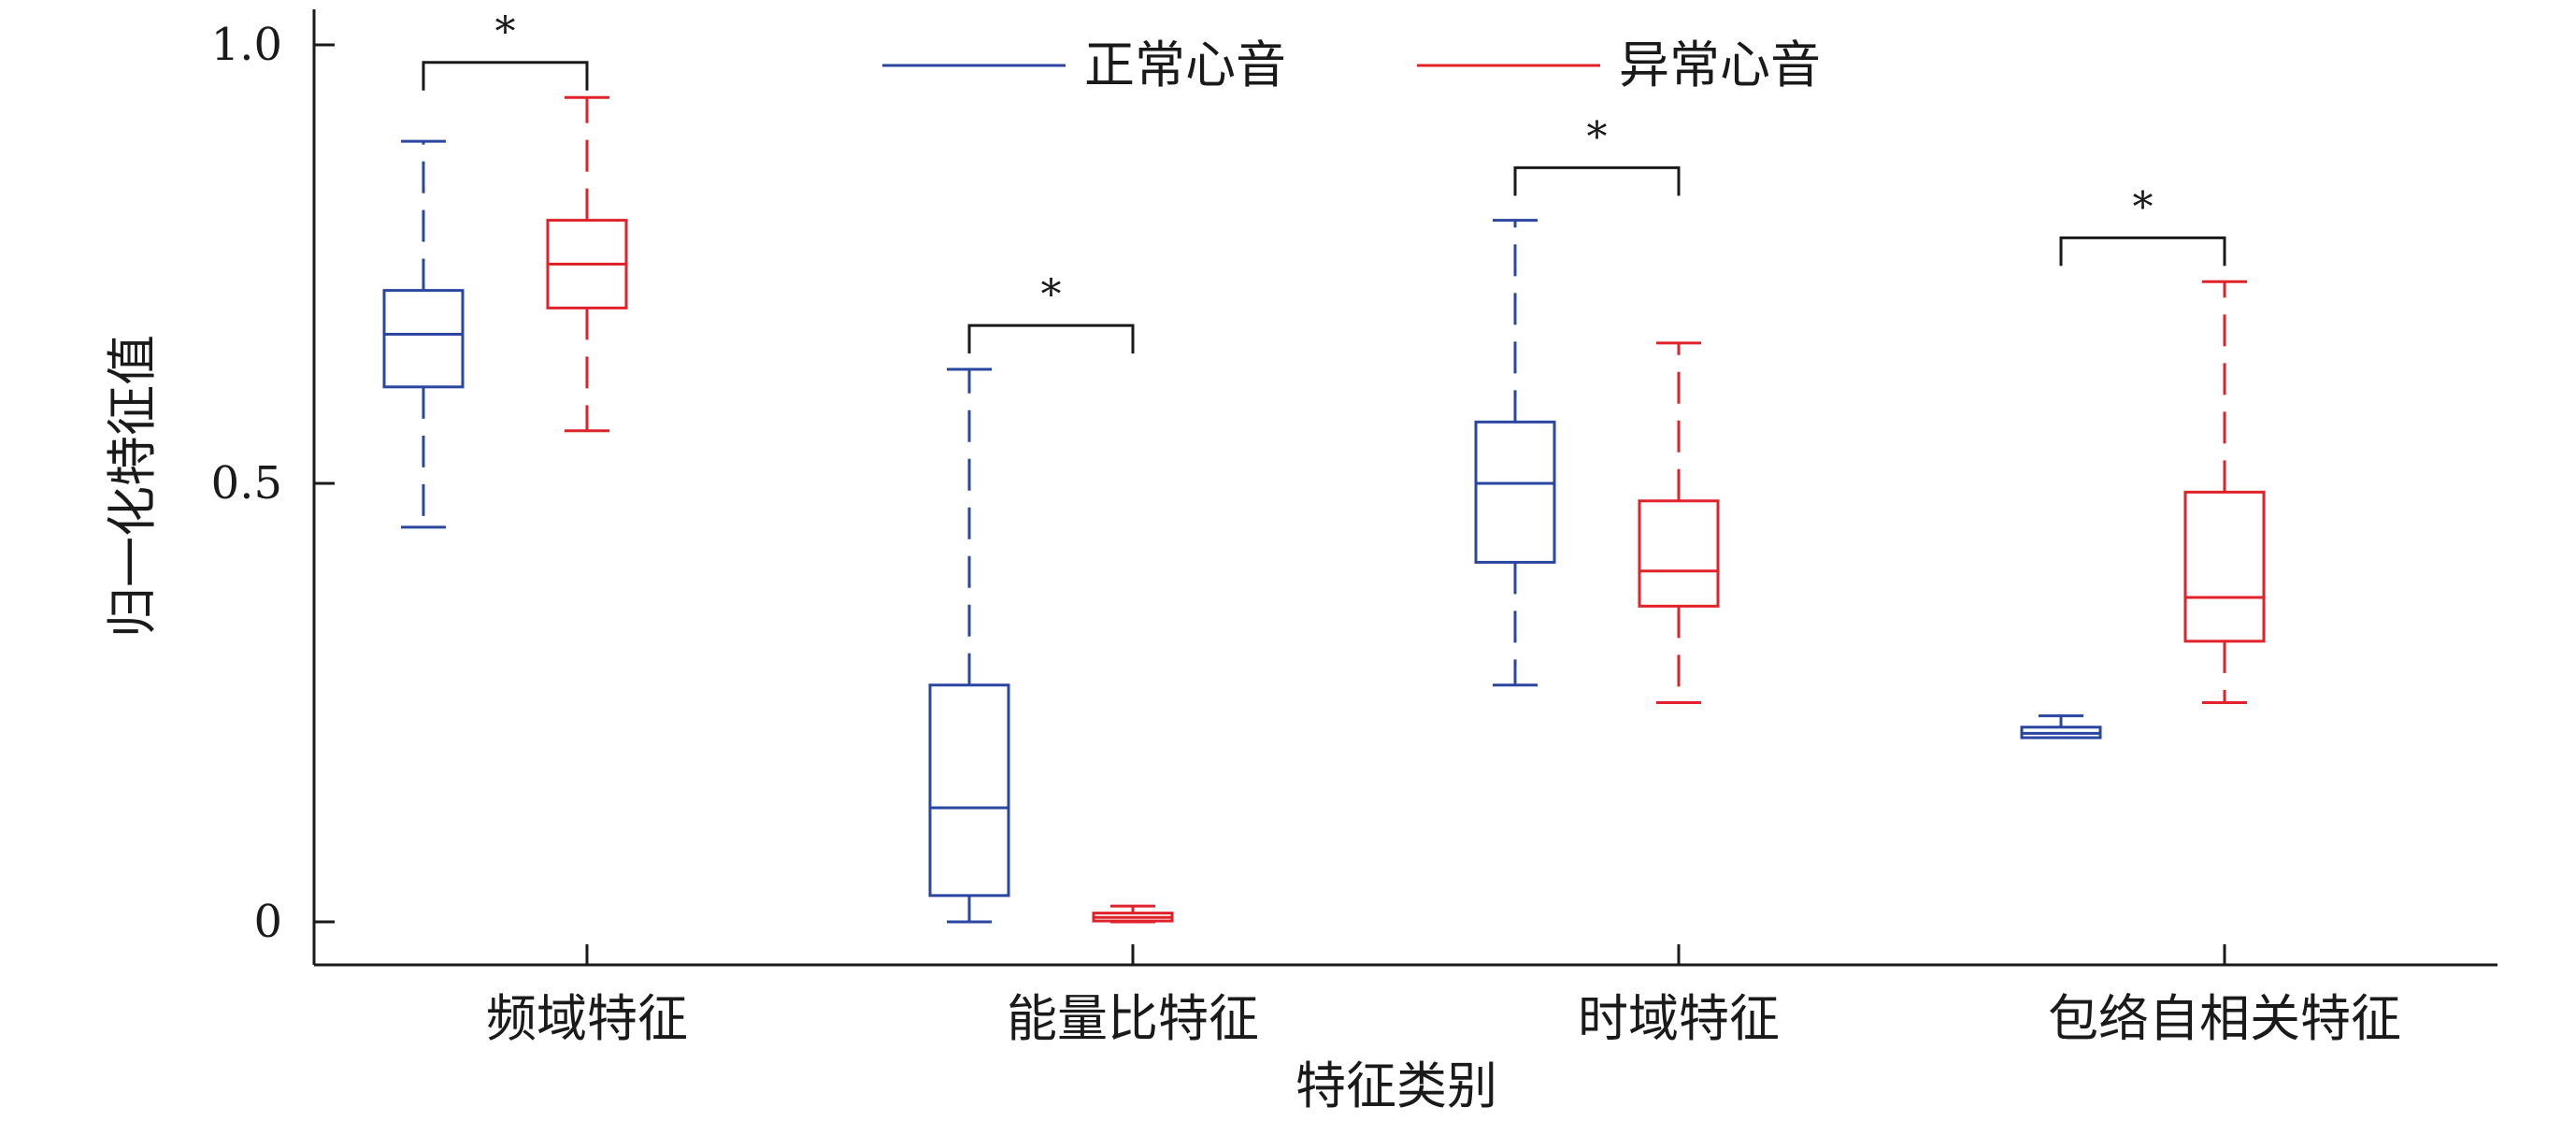 The width and height of the screenshot is (2576, 1121). I want to click on x-tick-label: 频域特征, so click(587, 1018).